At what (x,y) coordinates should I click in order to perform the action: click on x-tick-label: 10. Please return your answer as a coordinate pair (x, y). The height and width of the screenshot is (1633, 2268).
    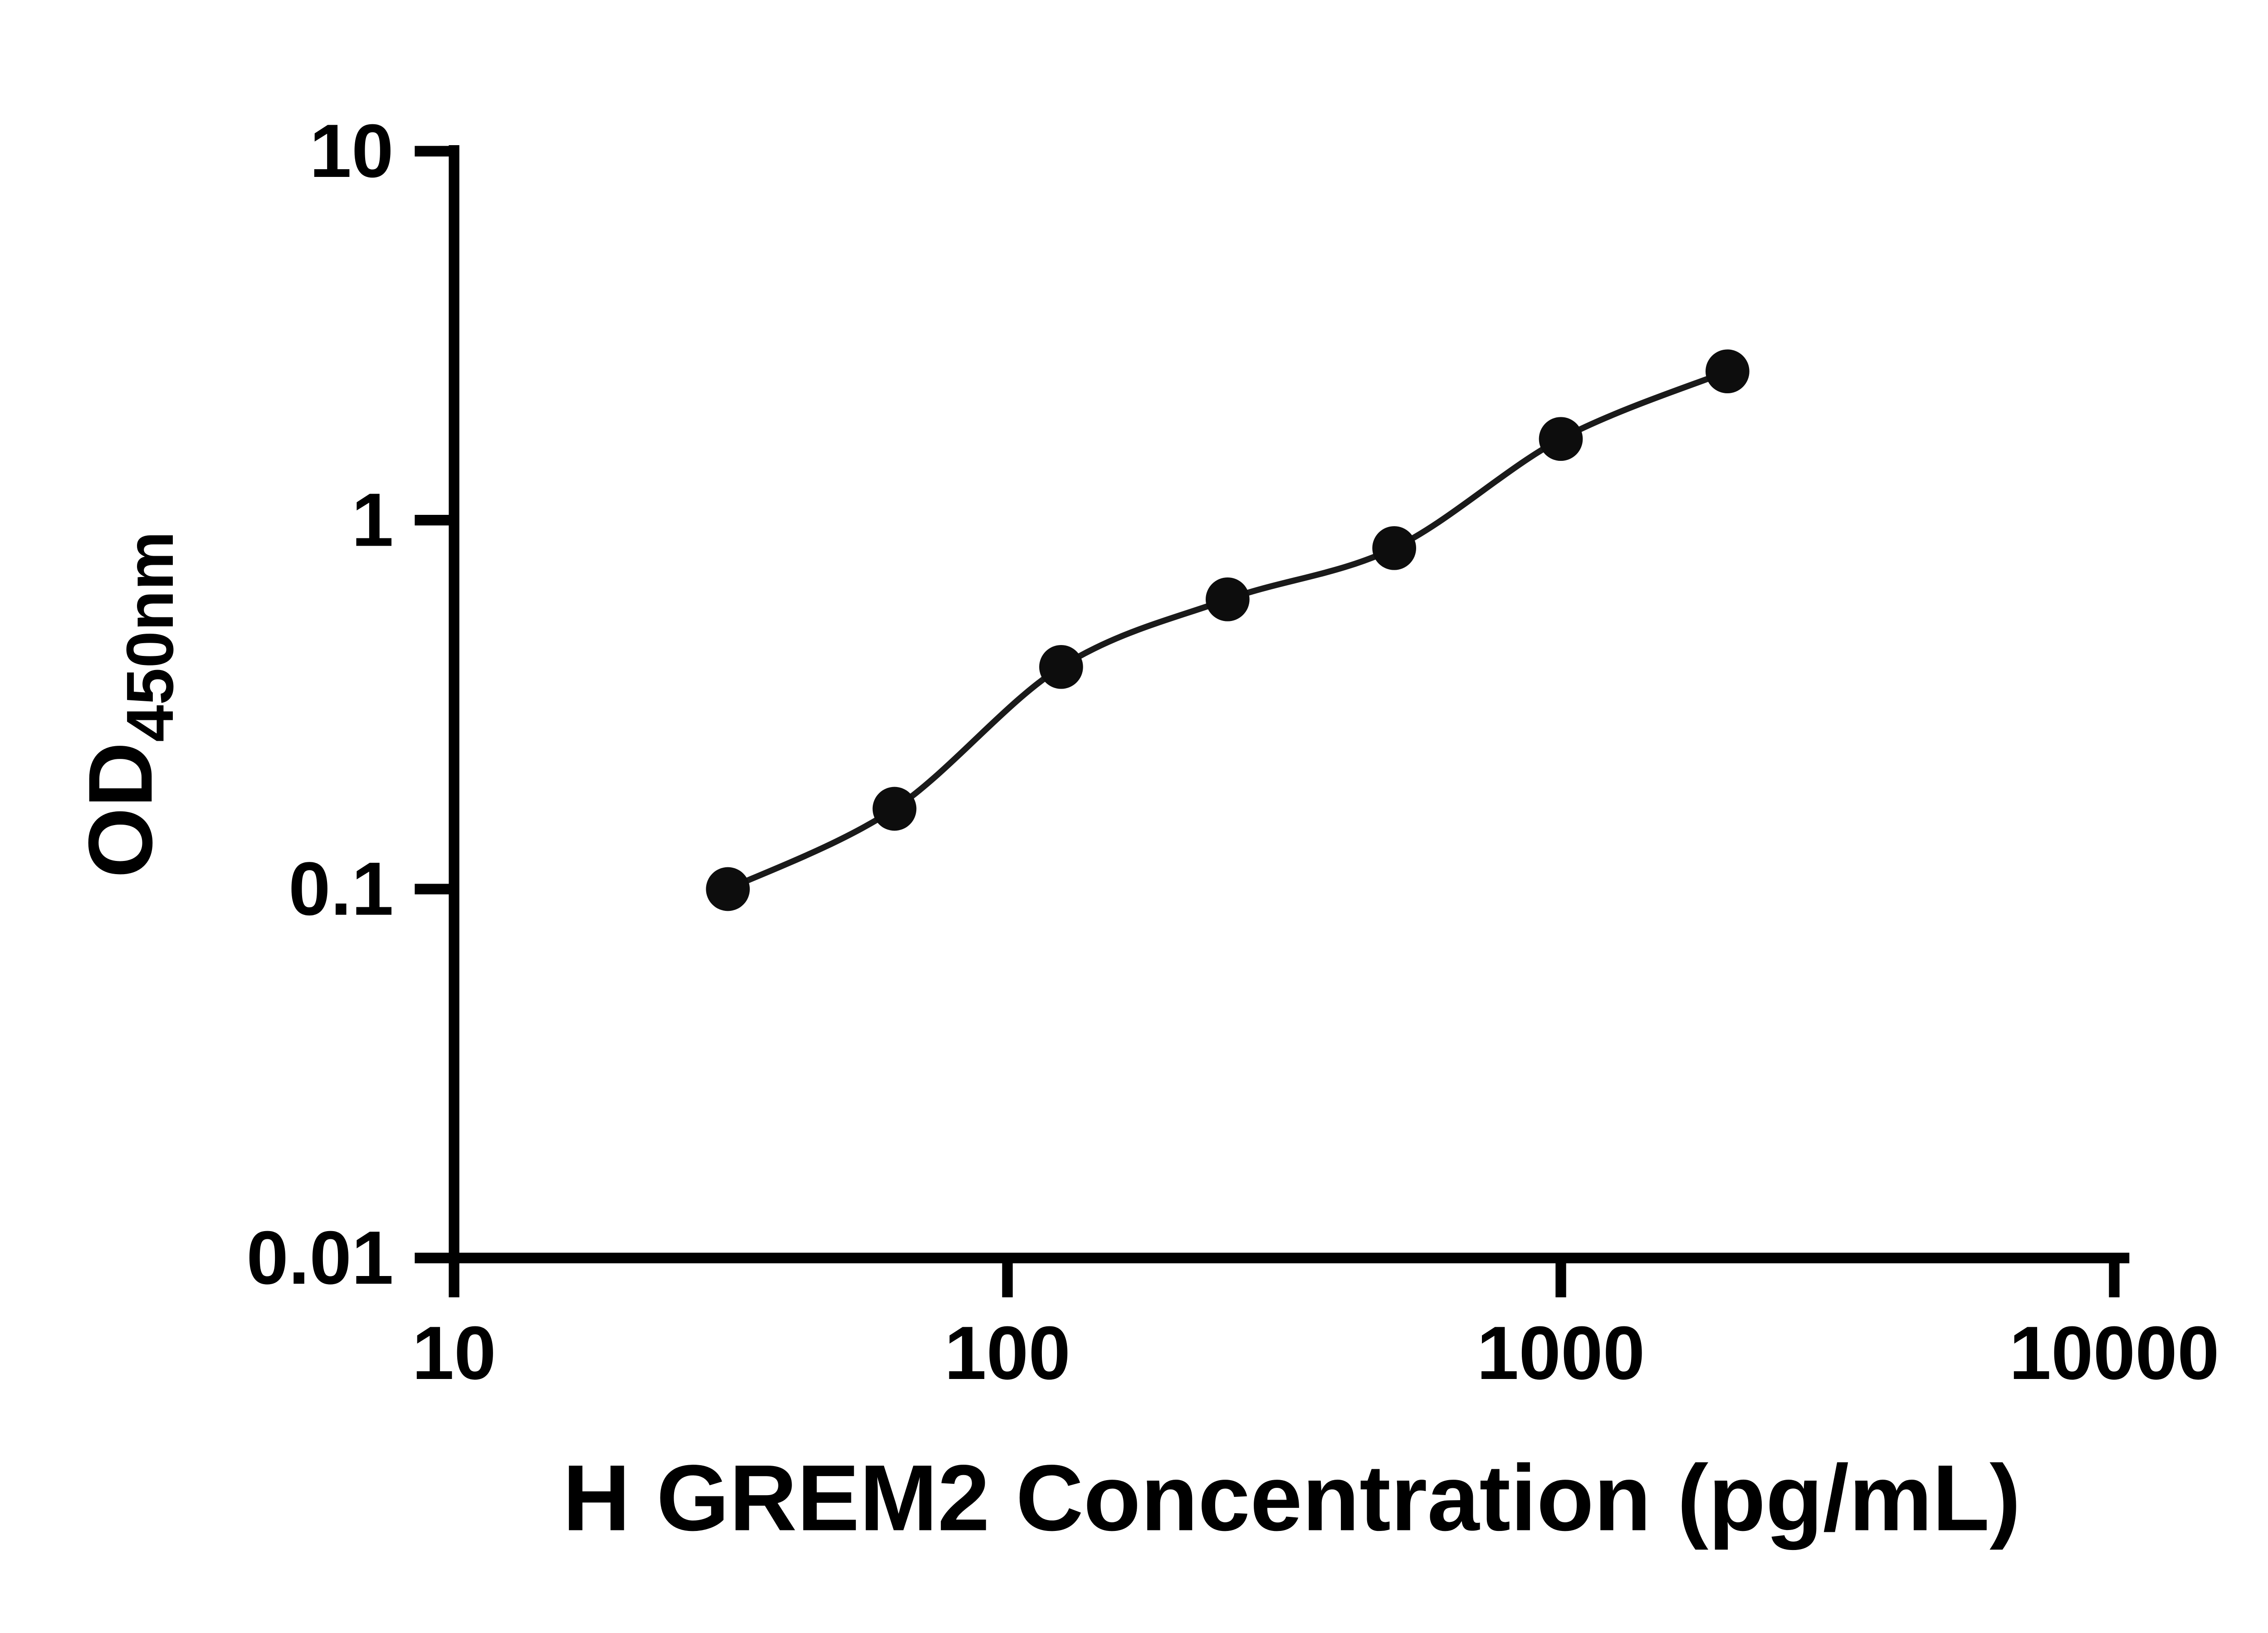
    Looking at the image, I should click on (454, 1353).